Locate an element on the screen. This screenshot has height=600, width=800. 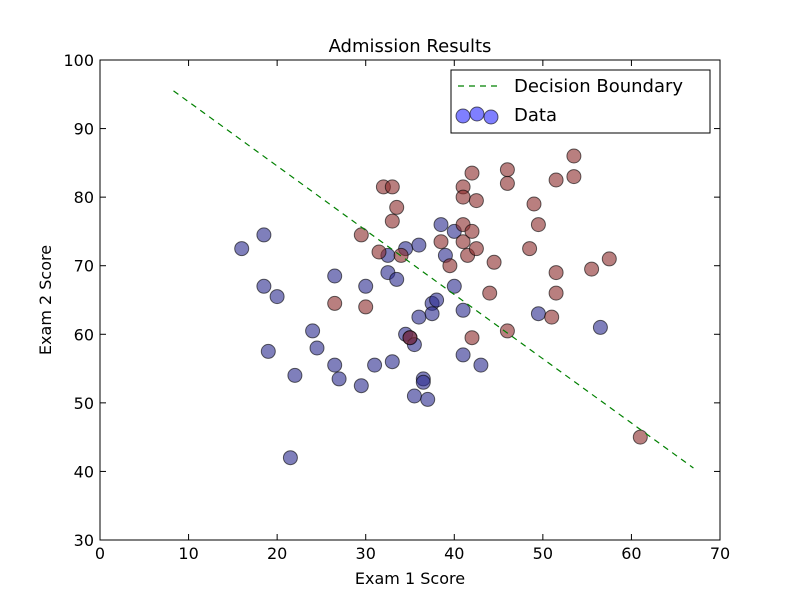
y-tick-label: 40 is located at coordinates (84, 471).